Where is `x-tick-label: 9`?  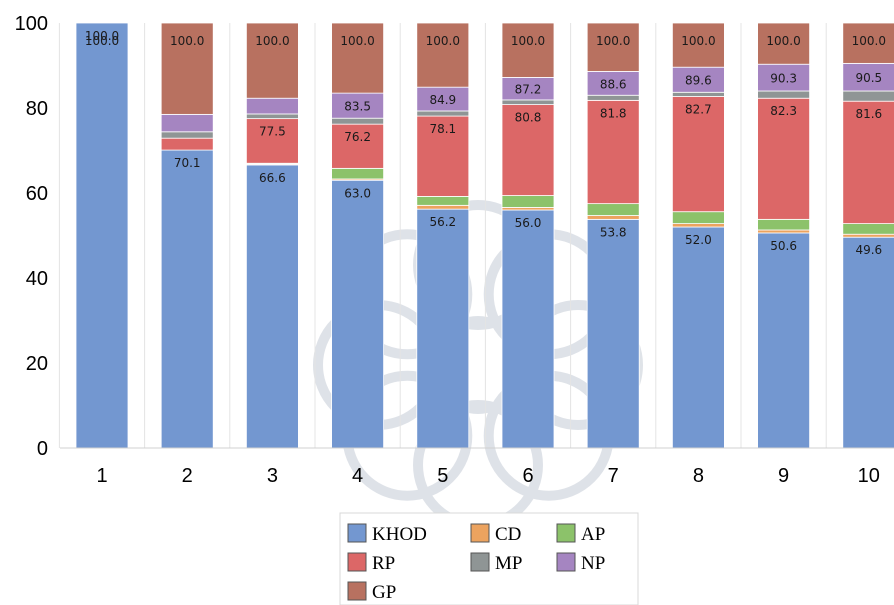 x-tick-label: 9 is located at coordinates (783, 476).